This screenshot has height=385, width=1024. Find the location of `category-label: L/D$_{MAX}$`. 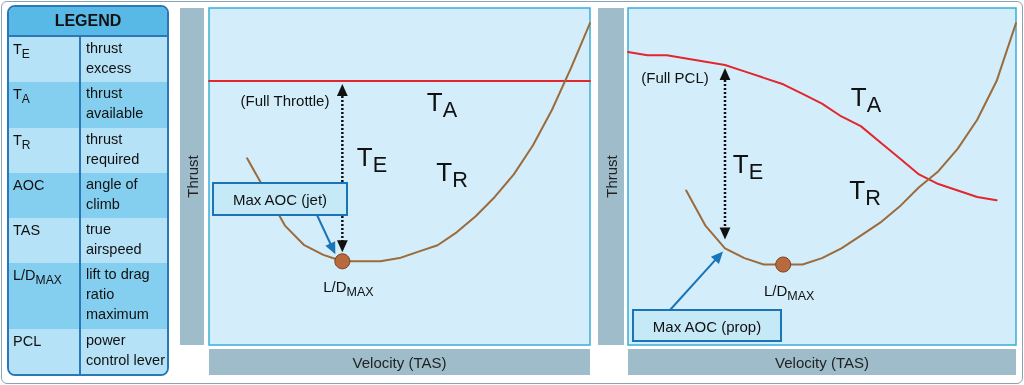

category-label: L/D$_{MAX}$ is located at coordinates (45, 296).